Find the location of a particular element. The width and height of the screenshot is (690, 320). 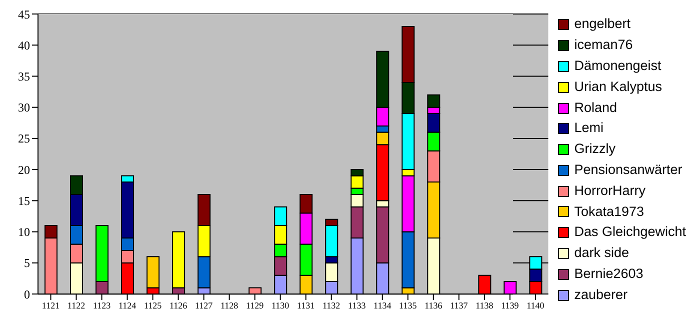

legend-label: HorrorHarry is located at coordinates (610, 191).